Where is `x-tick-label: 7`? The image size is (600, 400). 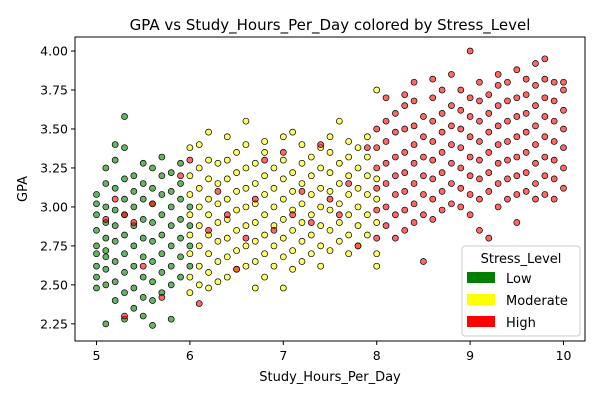 x-tick-label: 7 is located at coordinates (283, 355).